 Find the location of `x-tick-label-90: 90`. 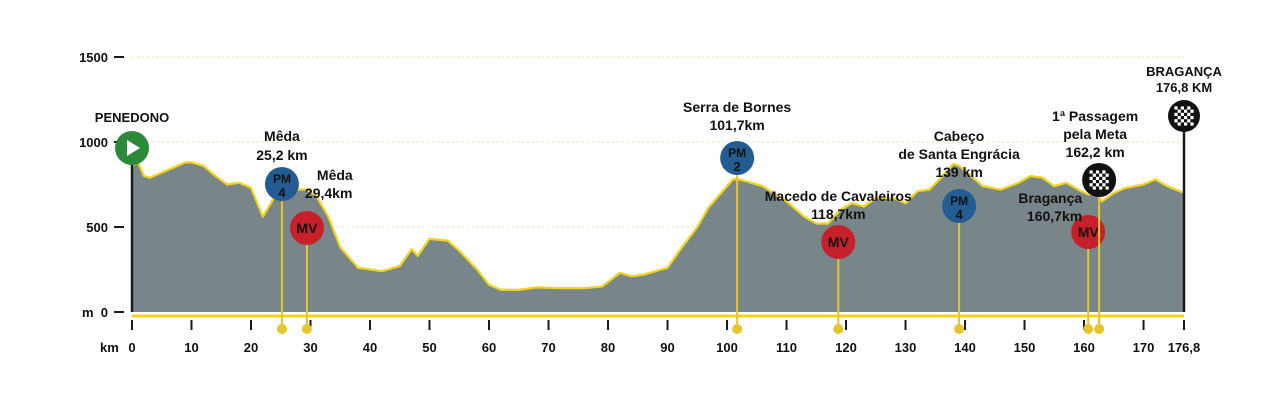

x-tick-label-90: 90 is located at coordinates (667, 347).